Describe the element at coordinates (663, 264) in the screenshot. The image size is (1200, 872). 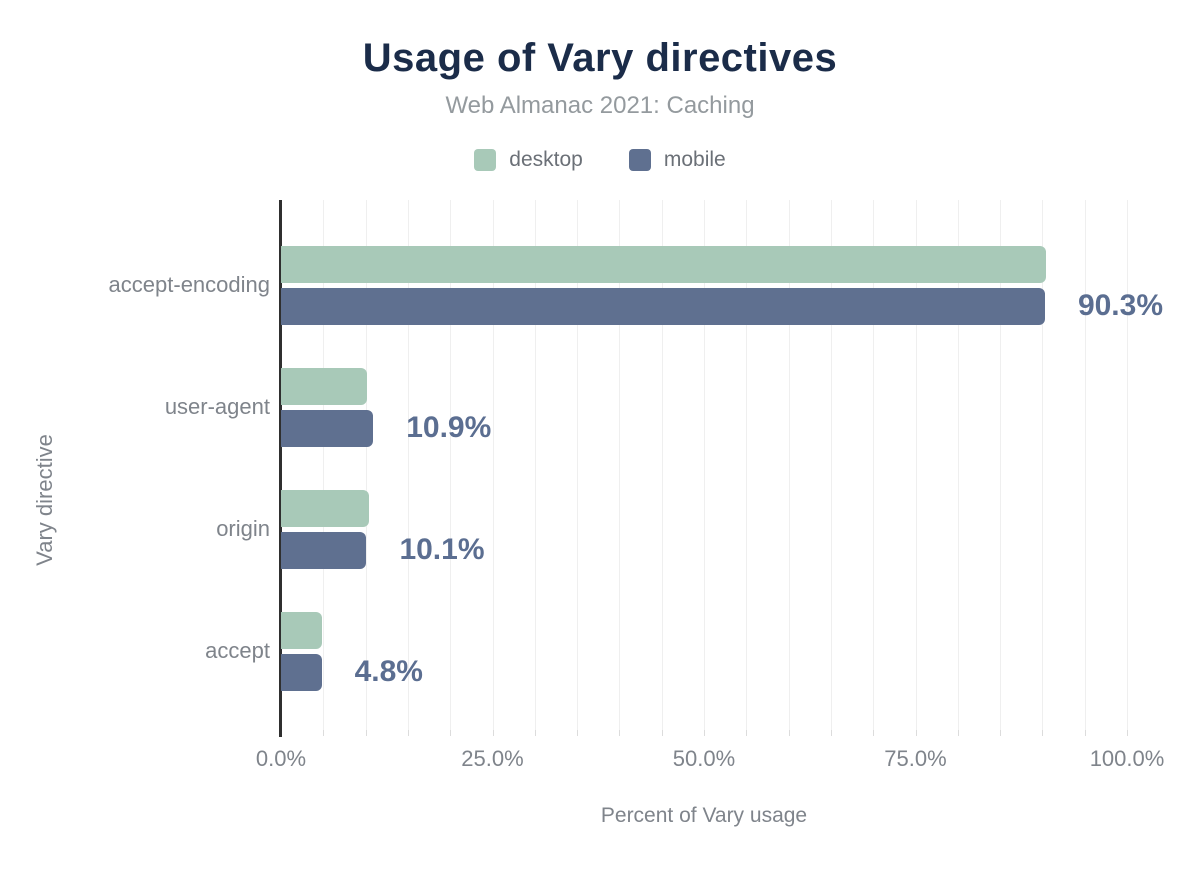
I see `bar-desktop-accept-encoding` at that location.